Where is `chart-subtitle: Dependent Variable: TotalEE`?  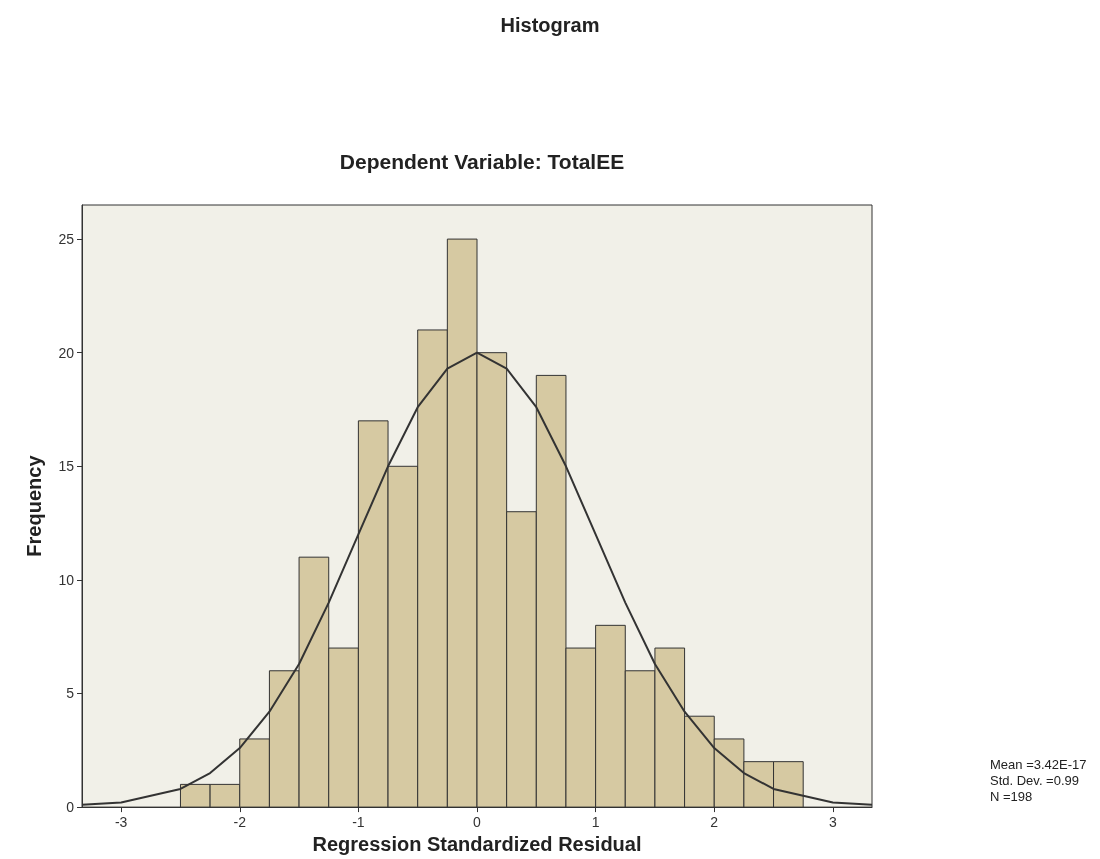
chart-subtitle: Dependent Variable: TotalEE is located at coordinates (482, 161).